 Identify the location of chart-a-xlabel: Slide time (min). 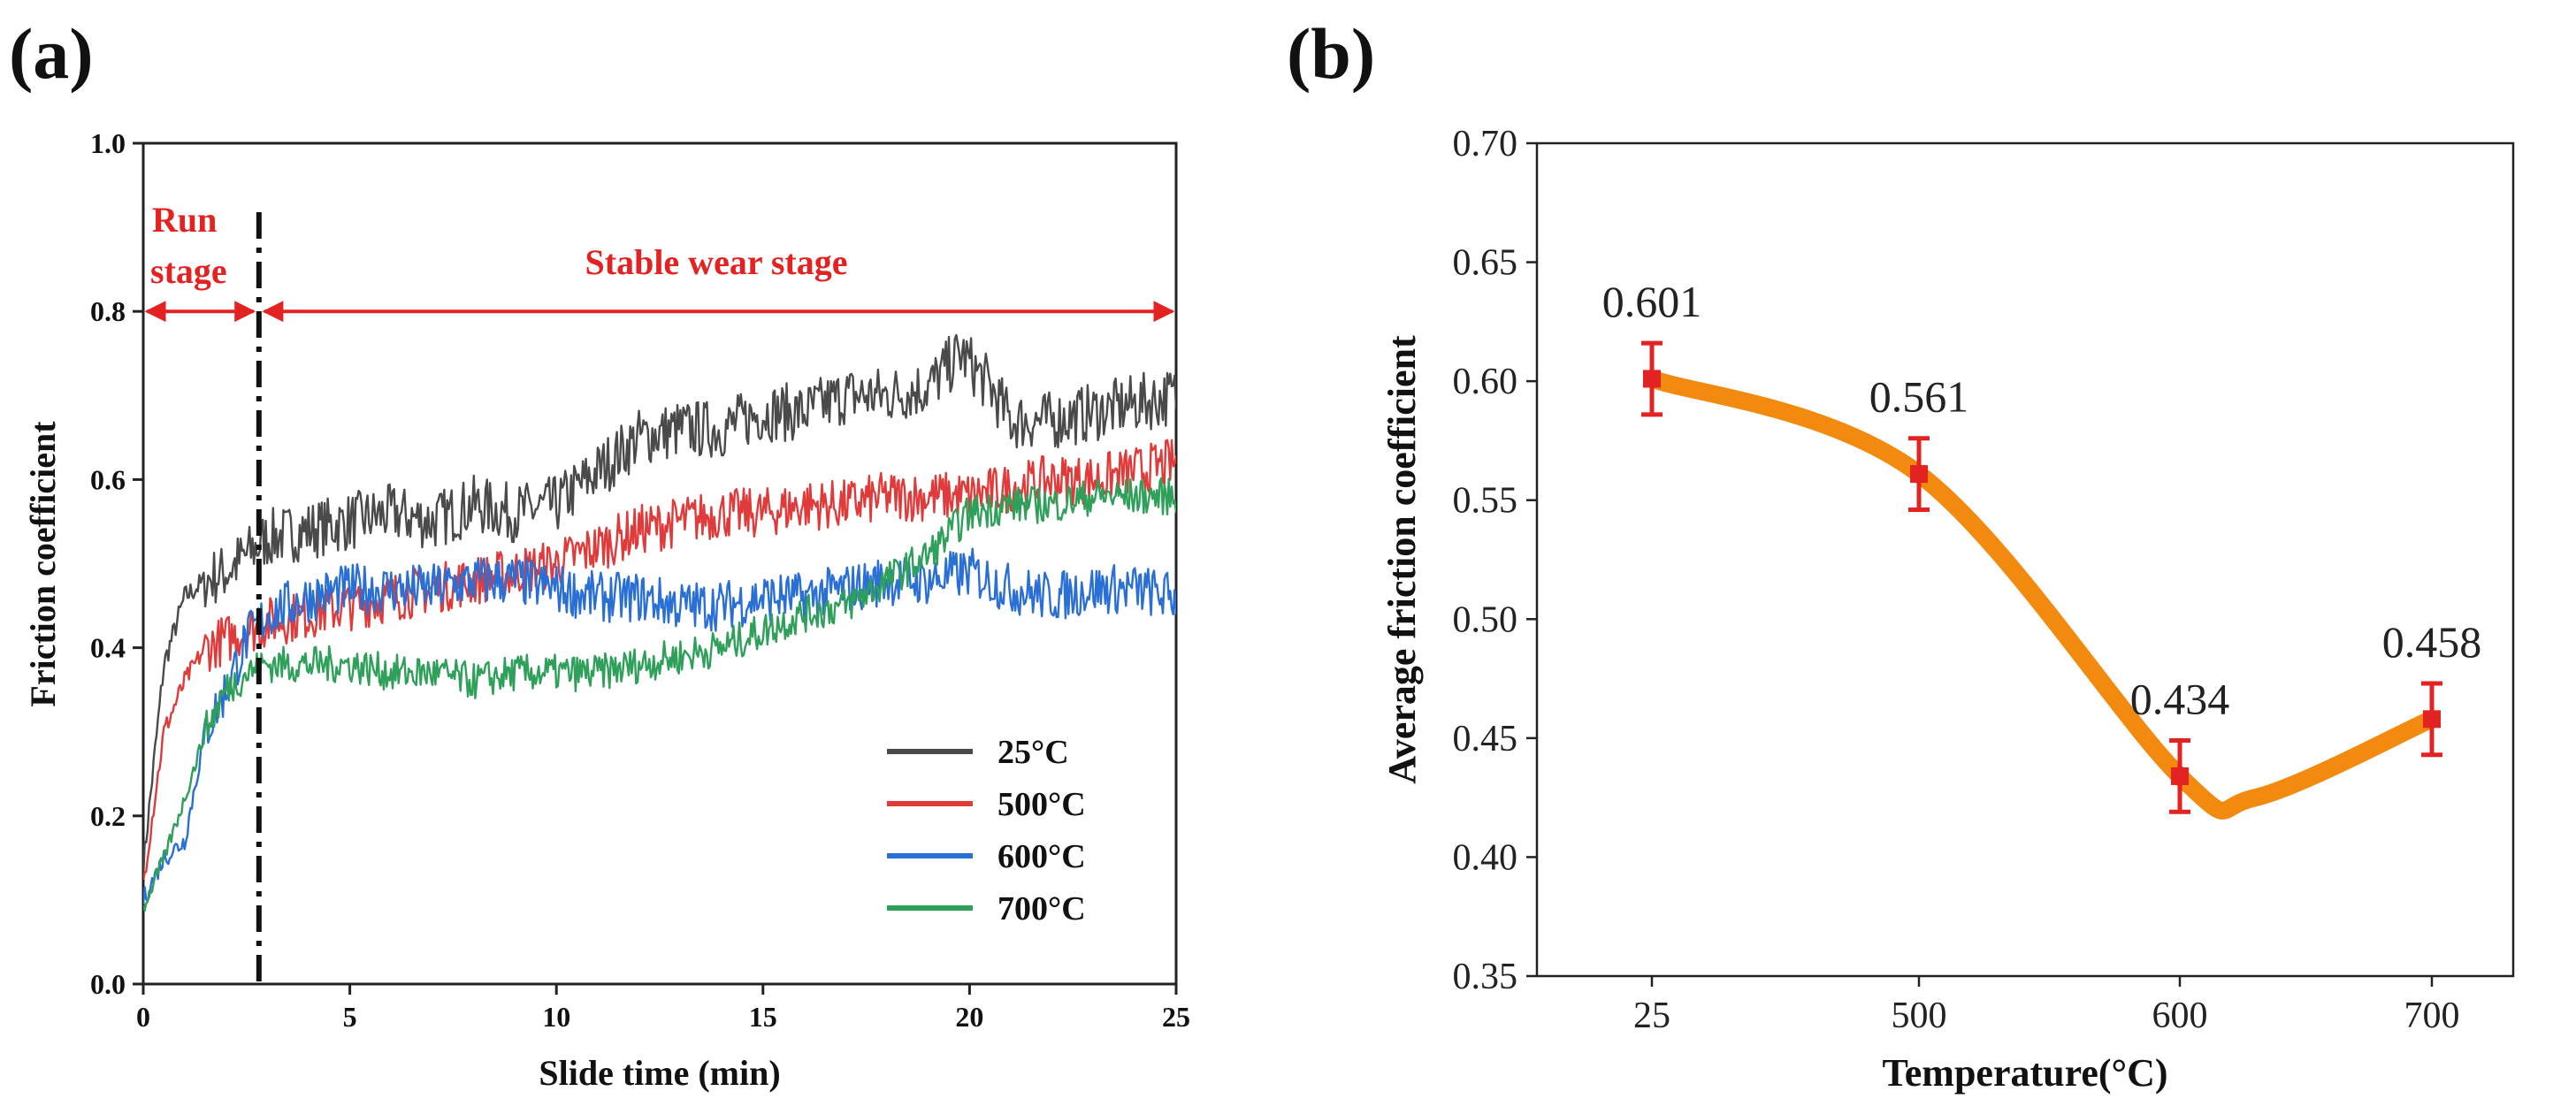
(660, 1073).